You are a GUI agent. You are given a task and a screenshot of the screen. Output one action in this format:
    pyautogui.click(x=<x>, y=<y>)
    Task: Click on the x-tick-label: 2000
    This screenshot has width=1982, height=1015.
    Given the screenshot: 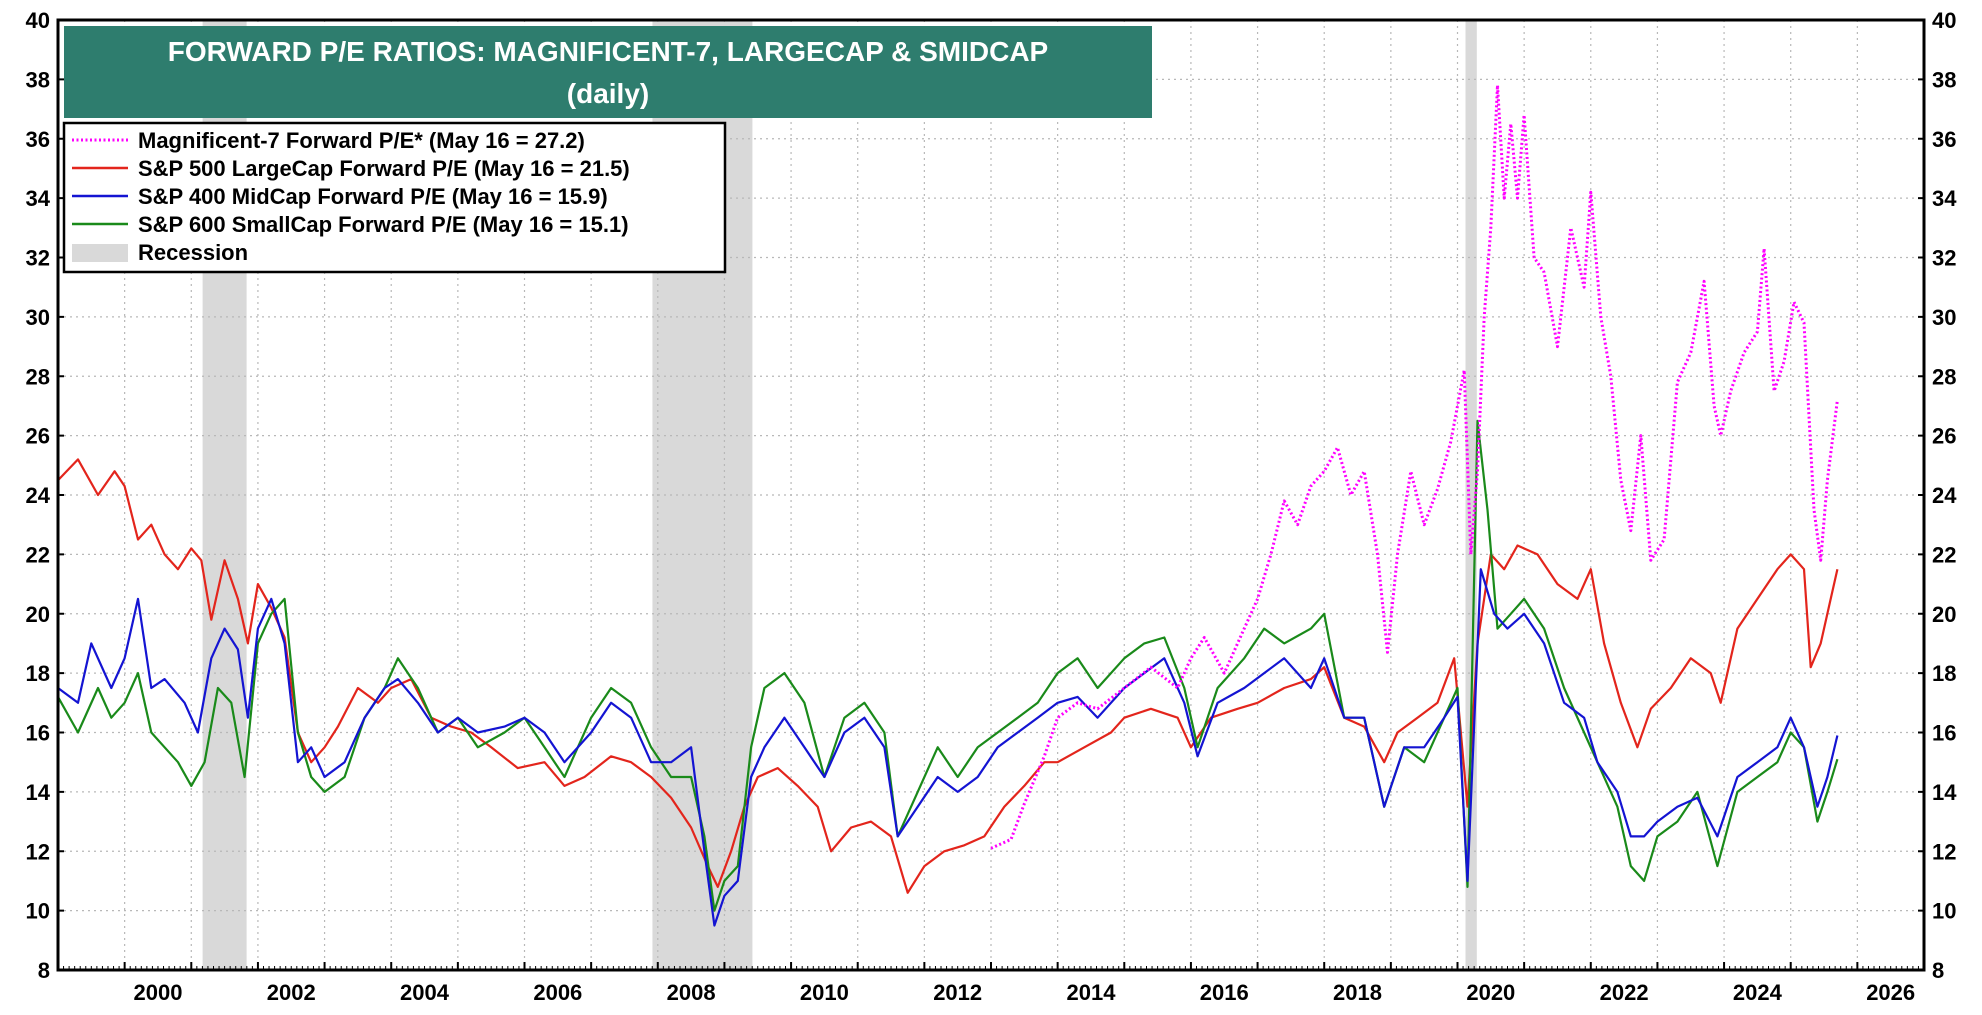 What is the action you would take?
    pyautogui.click(x=157, y=992)
    